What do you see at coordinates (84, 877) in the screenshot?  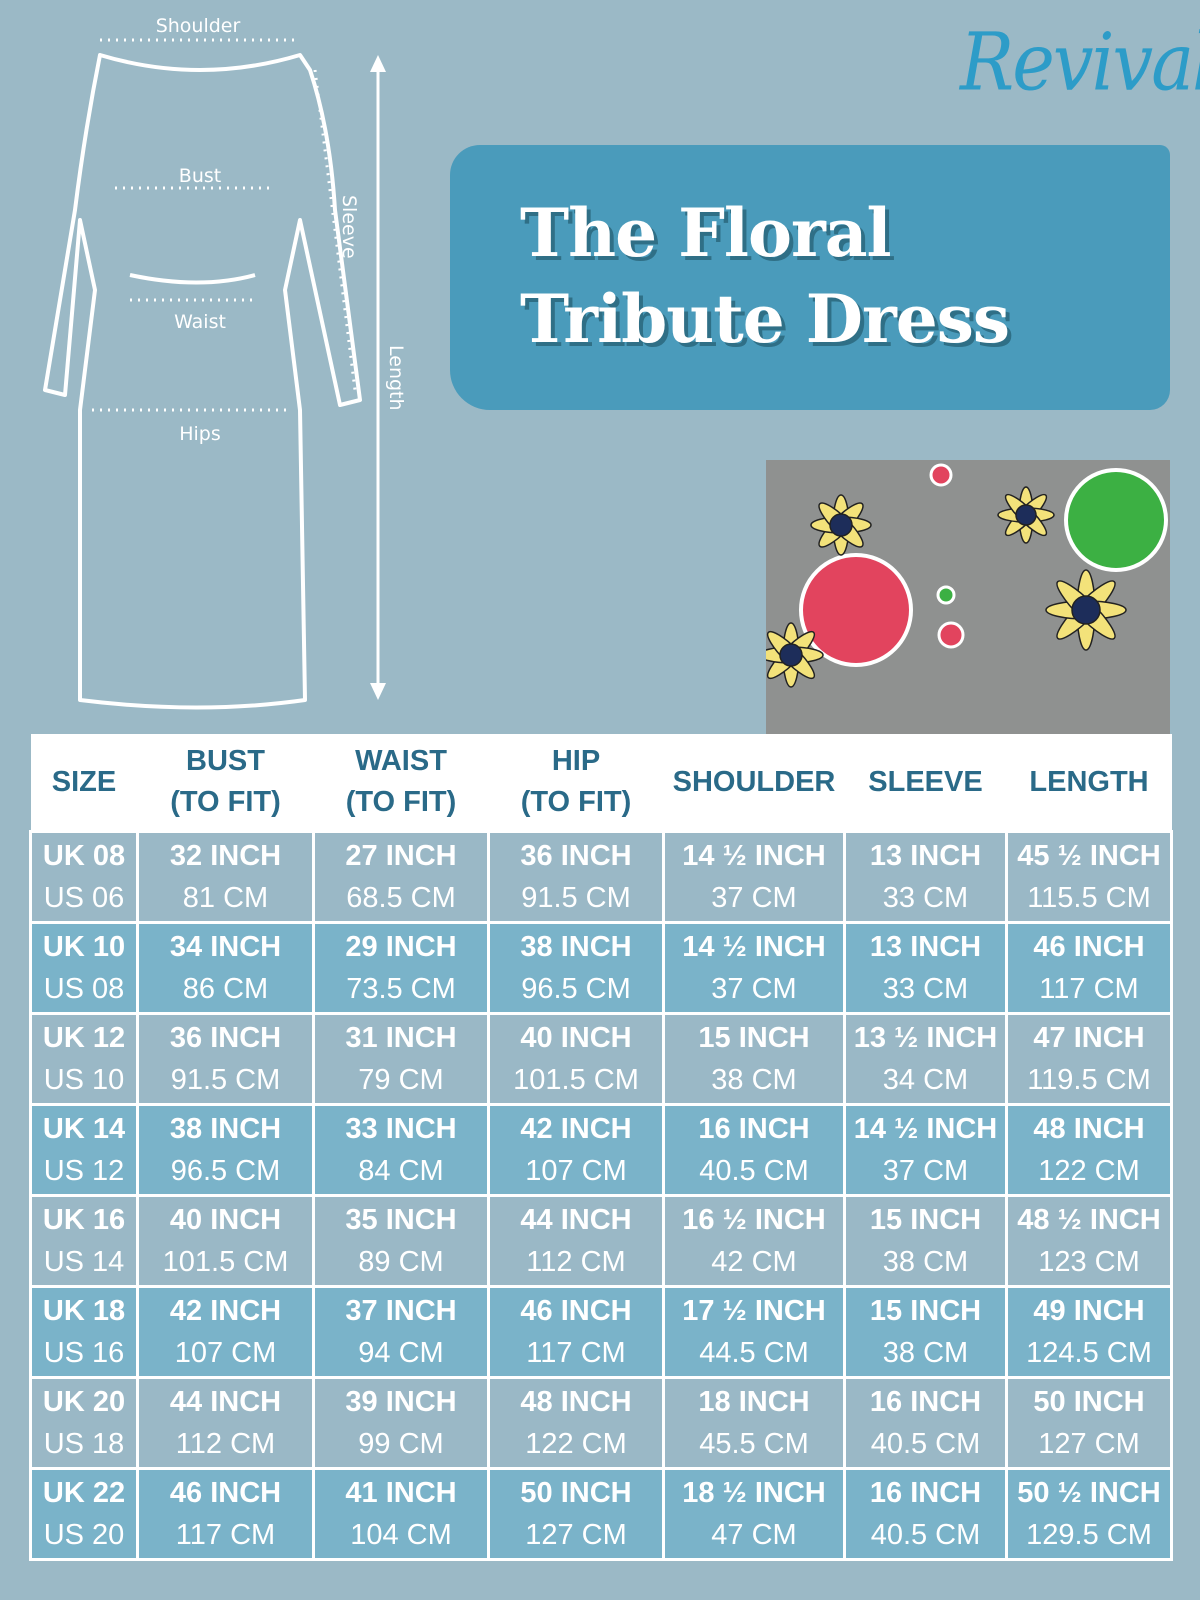 I see `table-cell: UK 08 US 06` at bounding box center [84, 877].